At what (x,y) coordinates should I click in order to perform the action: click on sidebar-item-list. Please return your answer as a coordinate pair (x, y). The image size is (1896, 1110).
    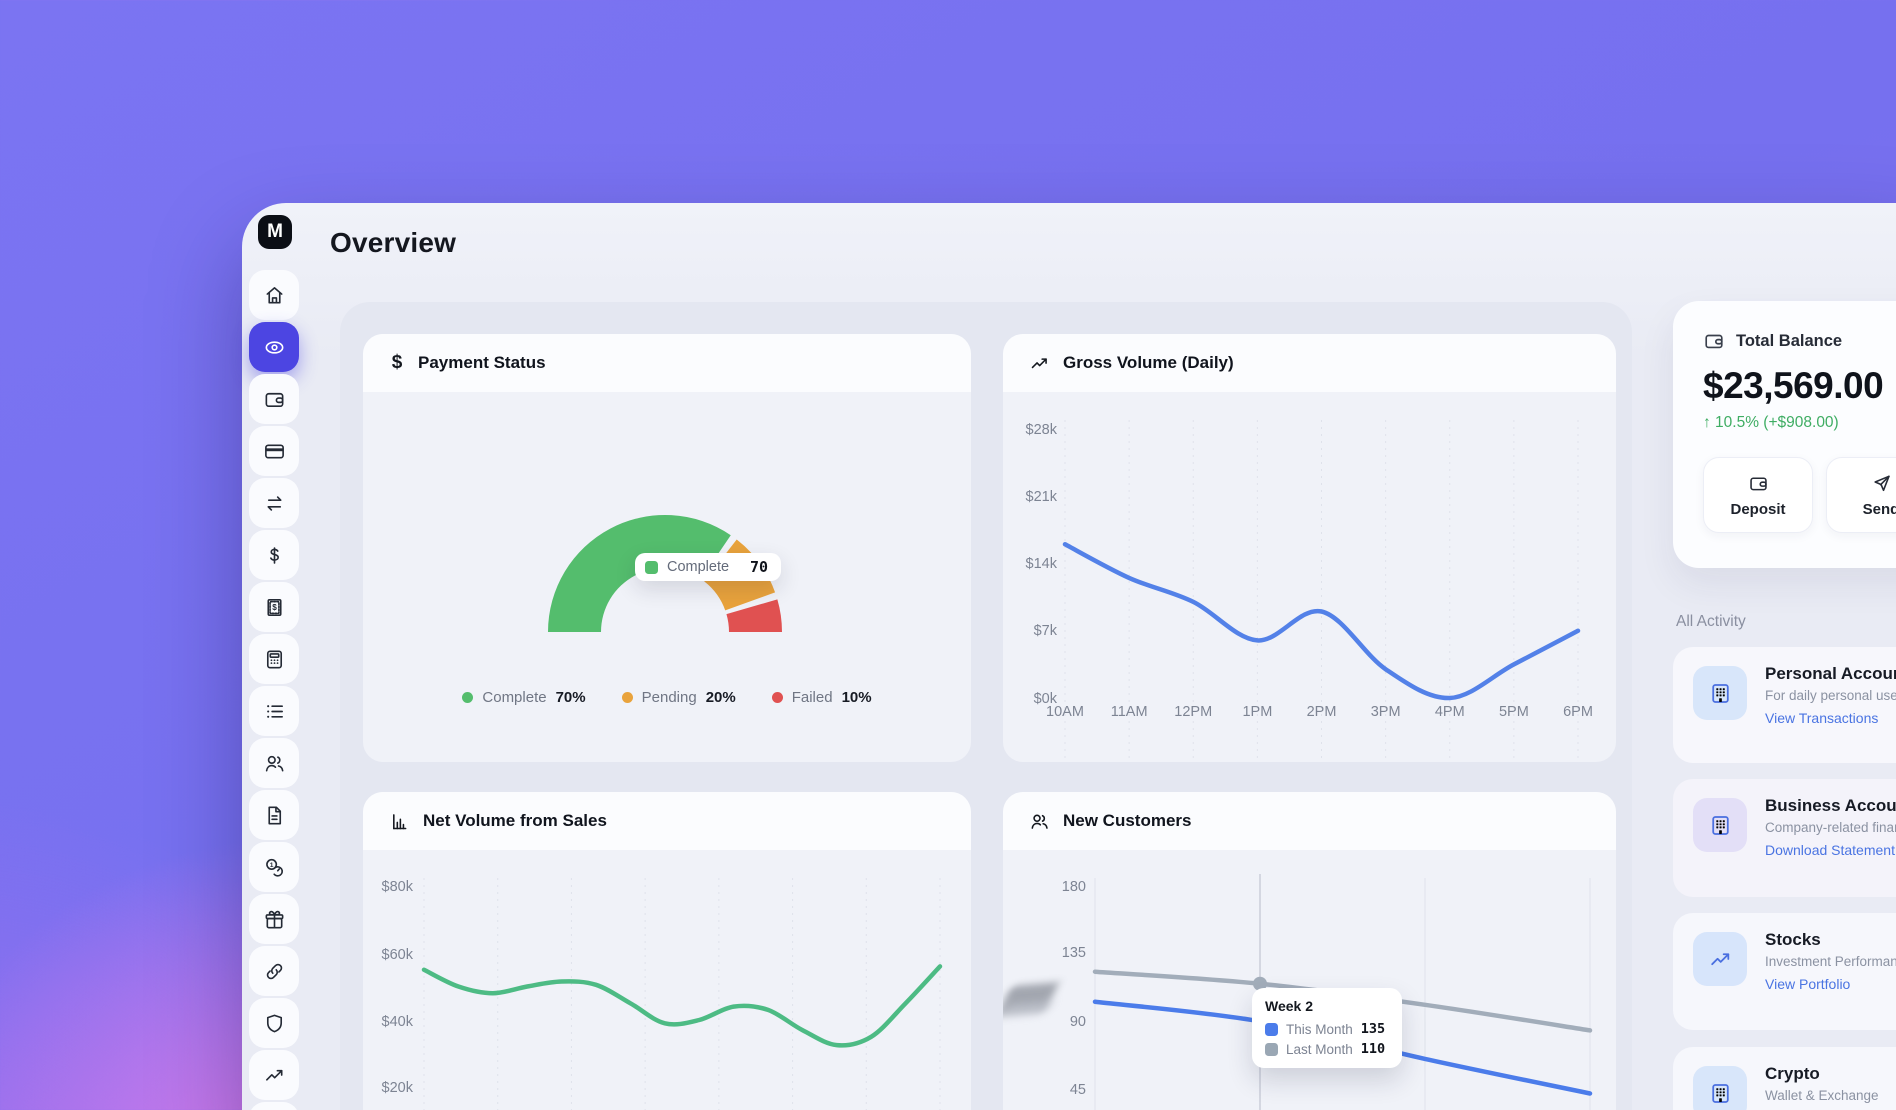
    Looking at the image, I should click on (274, 711).